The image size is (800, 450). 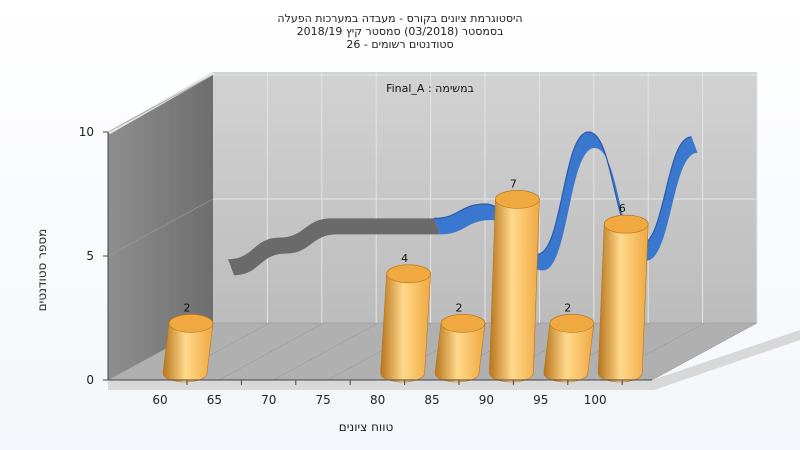 I want to click on left-side-wall, so click(x=160, y=226).